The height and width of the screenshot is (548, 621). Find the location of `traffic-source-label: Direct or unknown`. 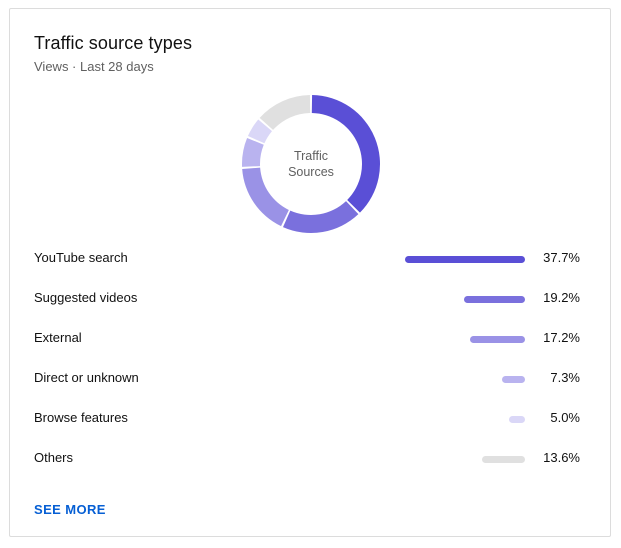

traffic-source-label: Direct or unknown is located at coordinates (86, 377).